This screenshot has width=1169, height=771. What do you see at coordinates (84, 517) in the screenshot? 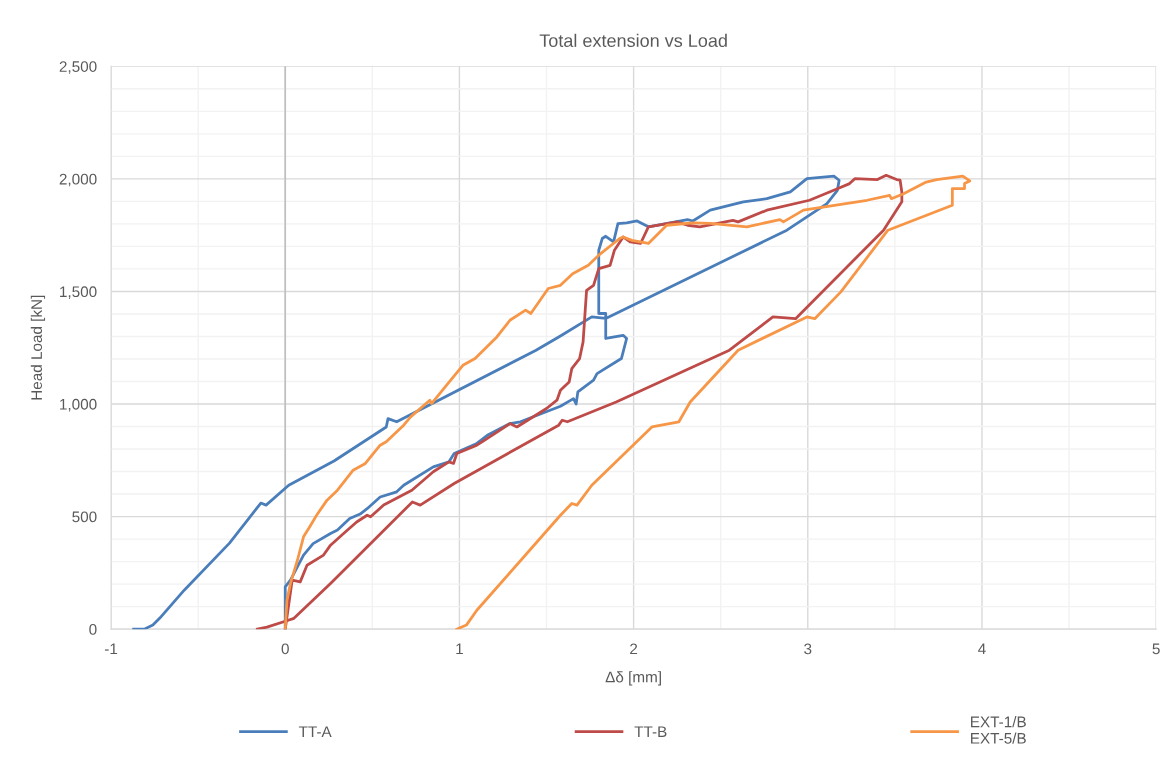
I see `y-tick-label: 500` at bounding box center [84, 517].